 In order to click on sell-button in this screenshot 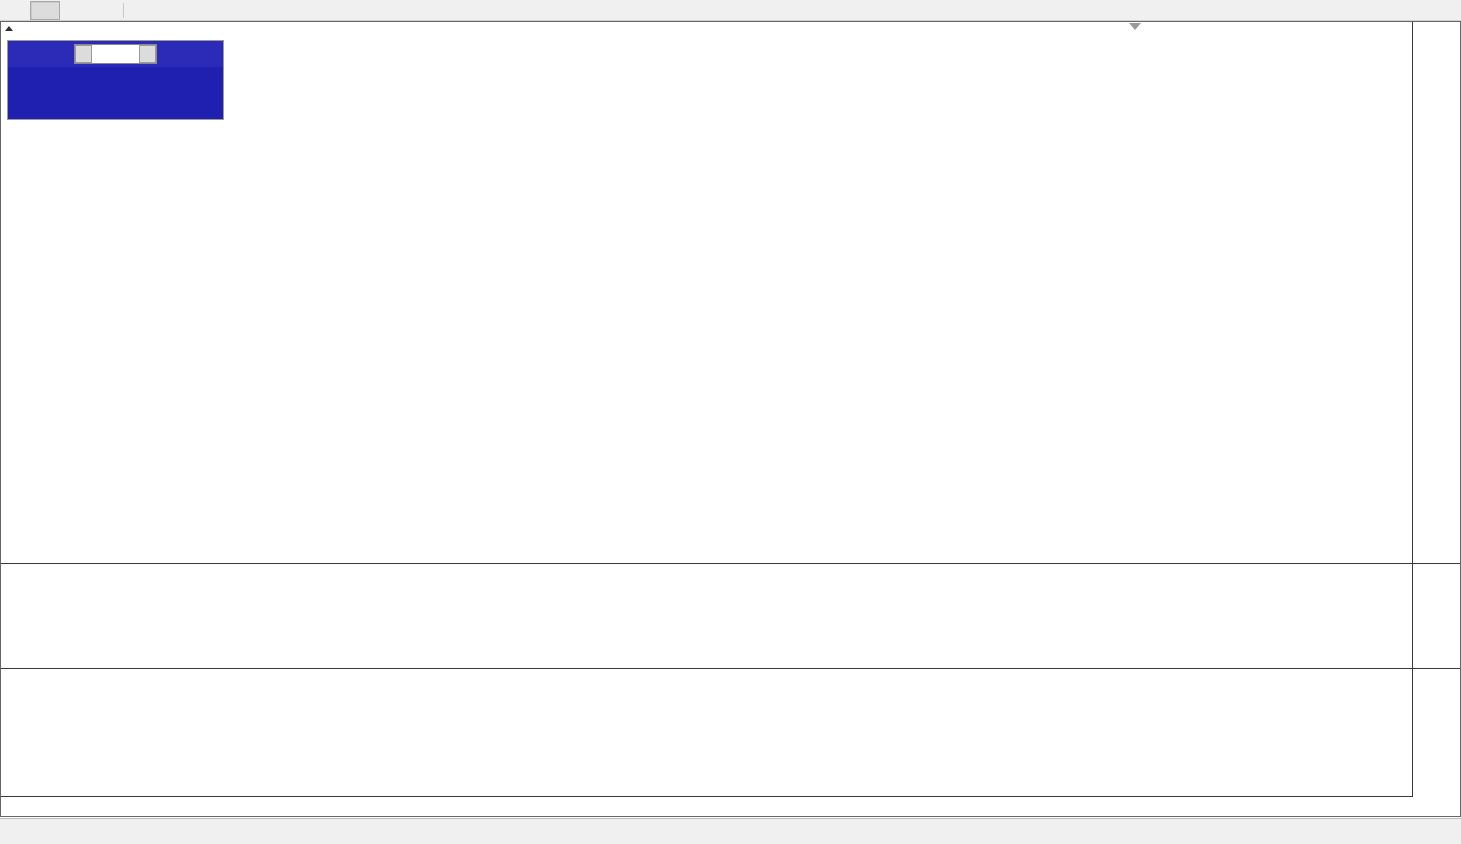, I will do `click(62, 92)`.